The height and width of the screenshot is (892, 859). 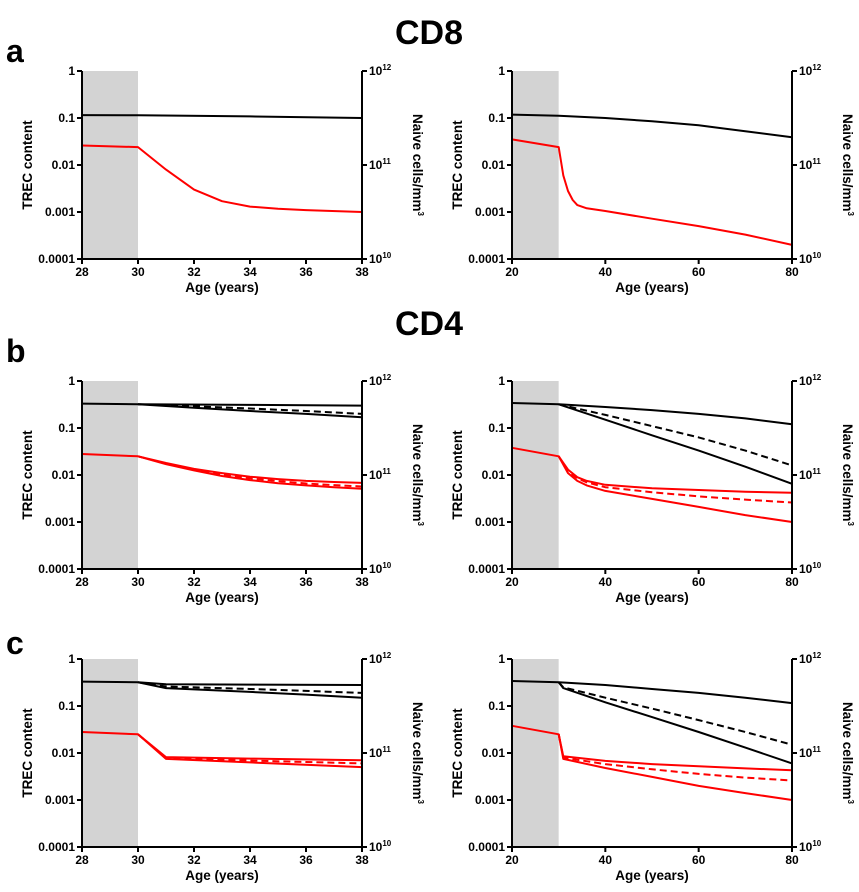 What do you see at coordinates (512, 272) in the screenshot?
I see `x-tick-label: 20` at bounding box center [512, 272].